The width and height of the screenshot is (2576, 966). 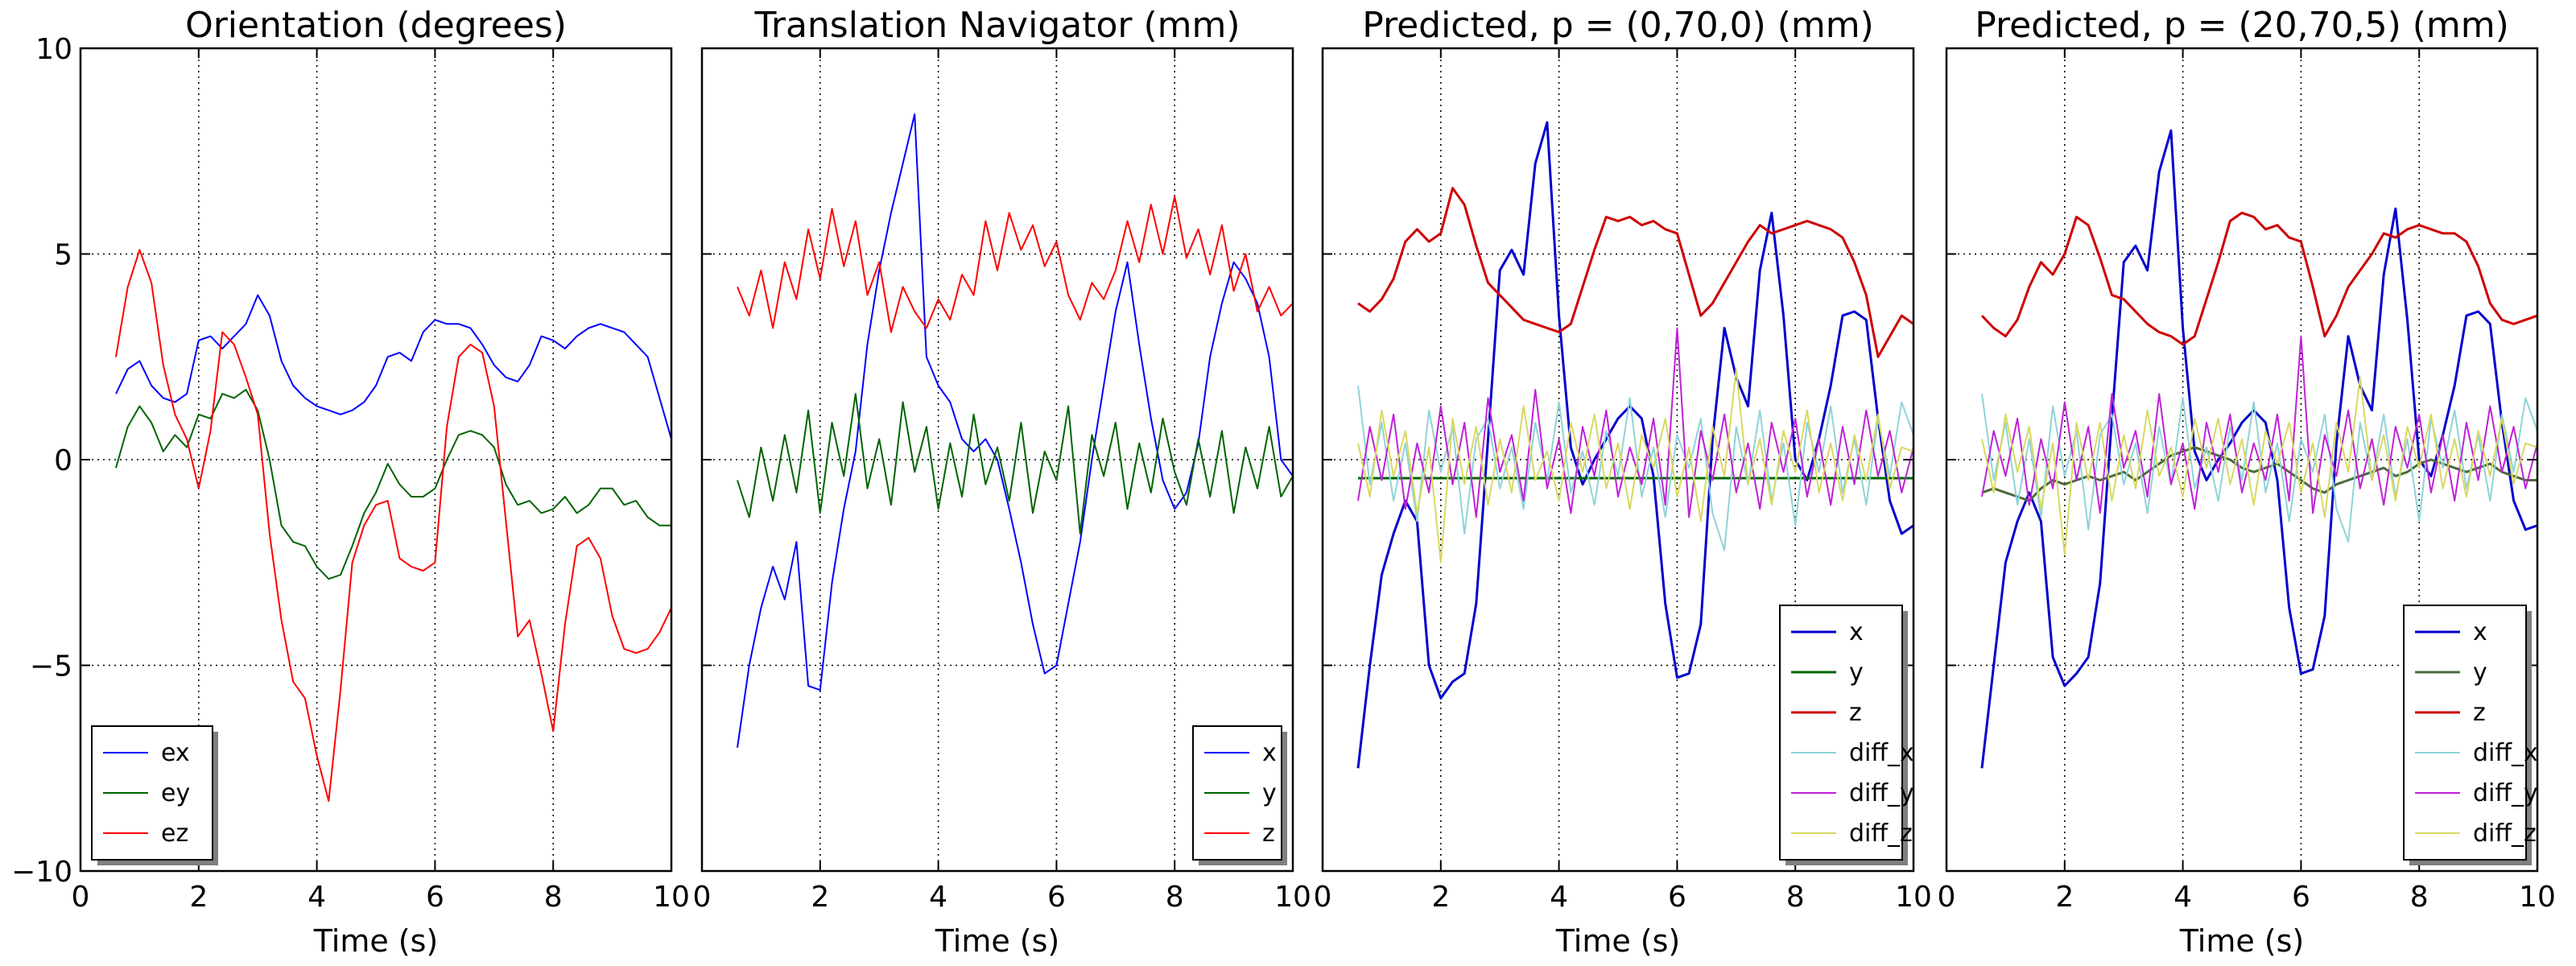 I want to click on series-line-ex, so click(x=393, y=367).